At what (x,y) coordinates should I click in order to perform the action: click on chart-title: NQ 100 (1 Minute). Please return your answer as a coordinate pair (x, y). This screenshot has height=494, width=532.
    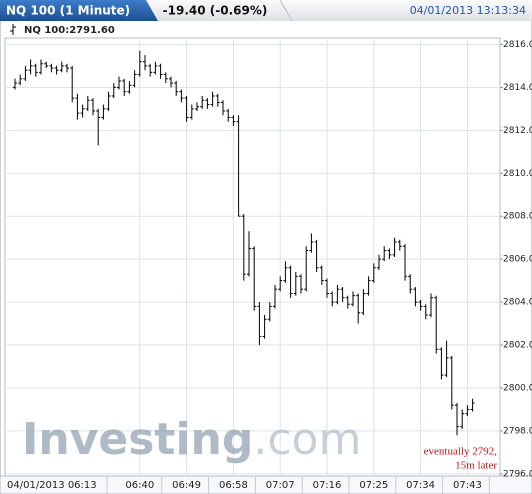
    Looking at the image, I should click on (68, 11).